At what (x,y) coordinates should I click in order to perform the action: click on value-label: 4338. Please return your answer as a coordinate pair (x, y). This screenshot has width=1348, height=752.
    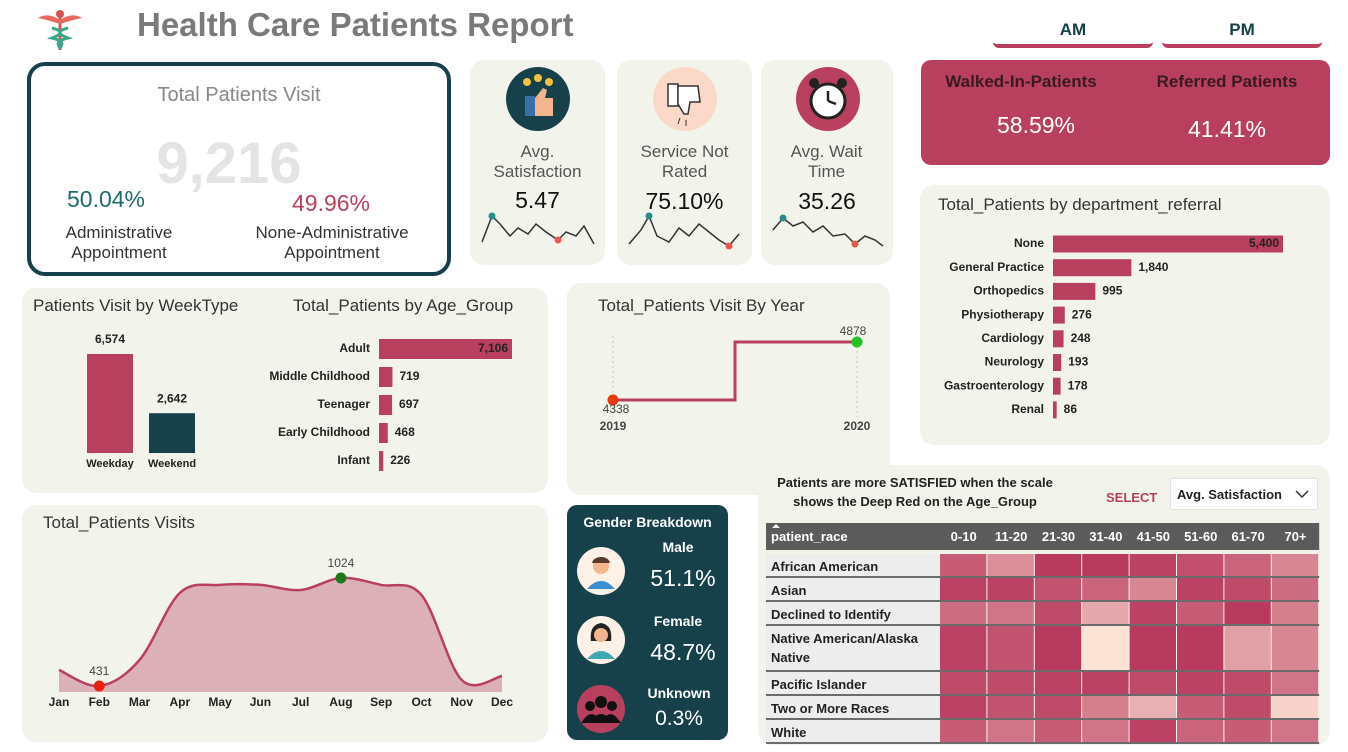
    Looking at the image, I should click on (616, 409).